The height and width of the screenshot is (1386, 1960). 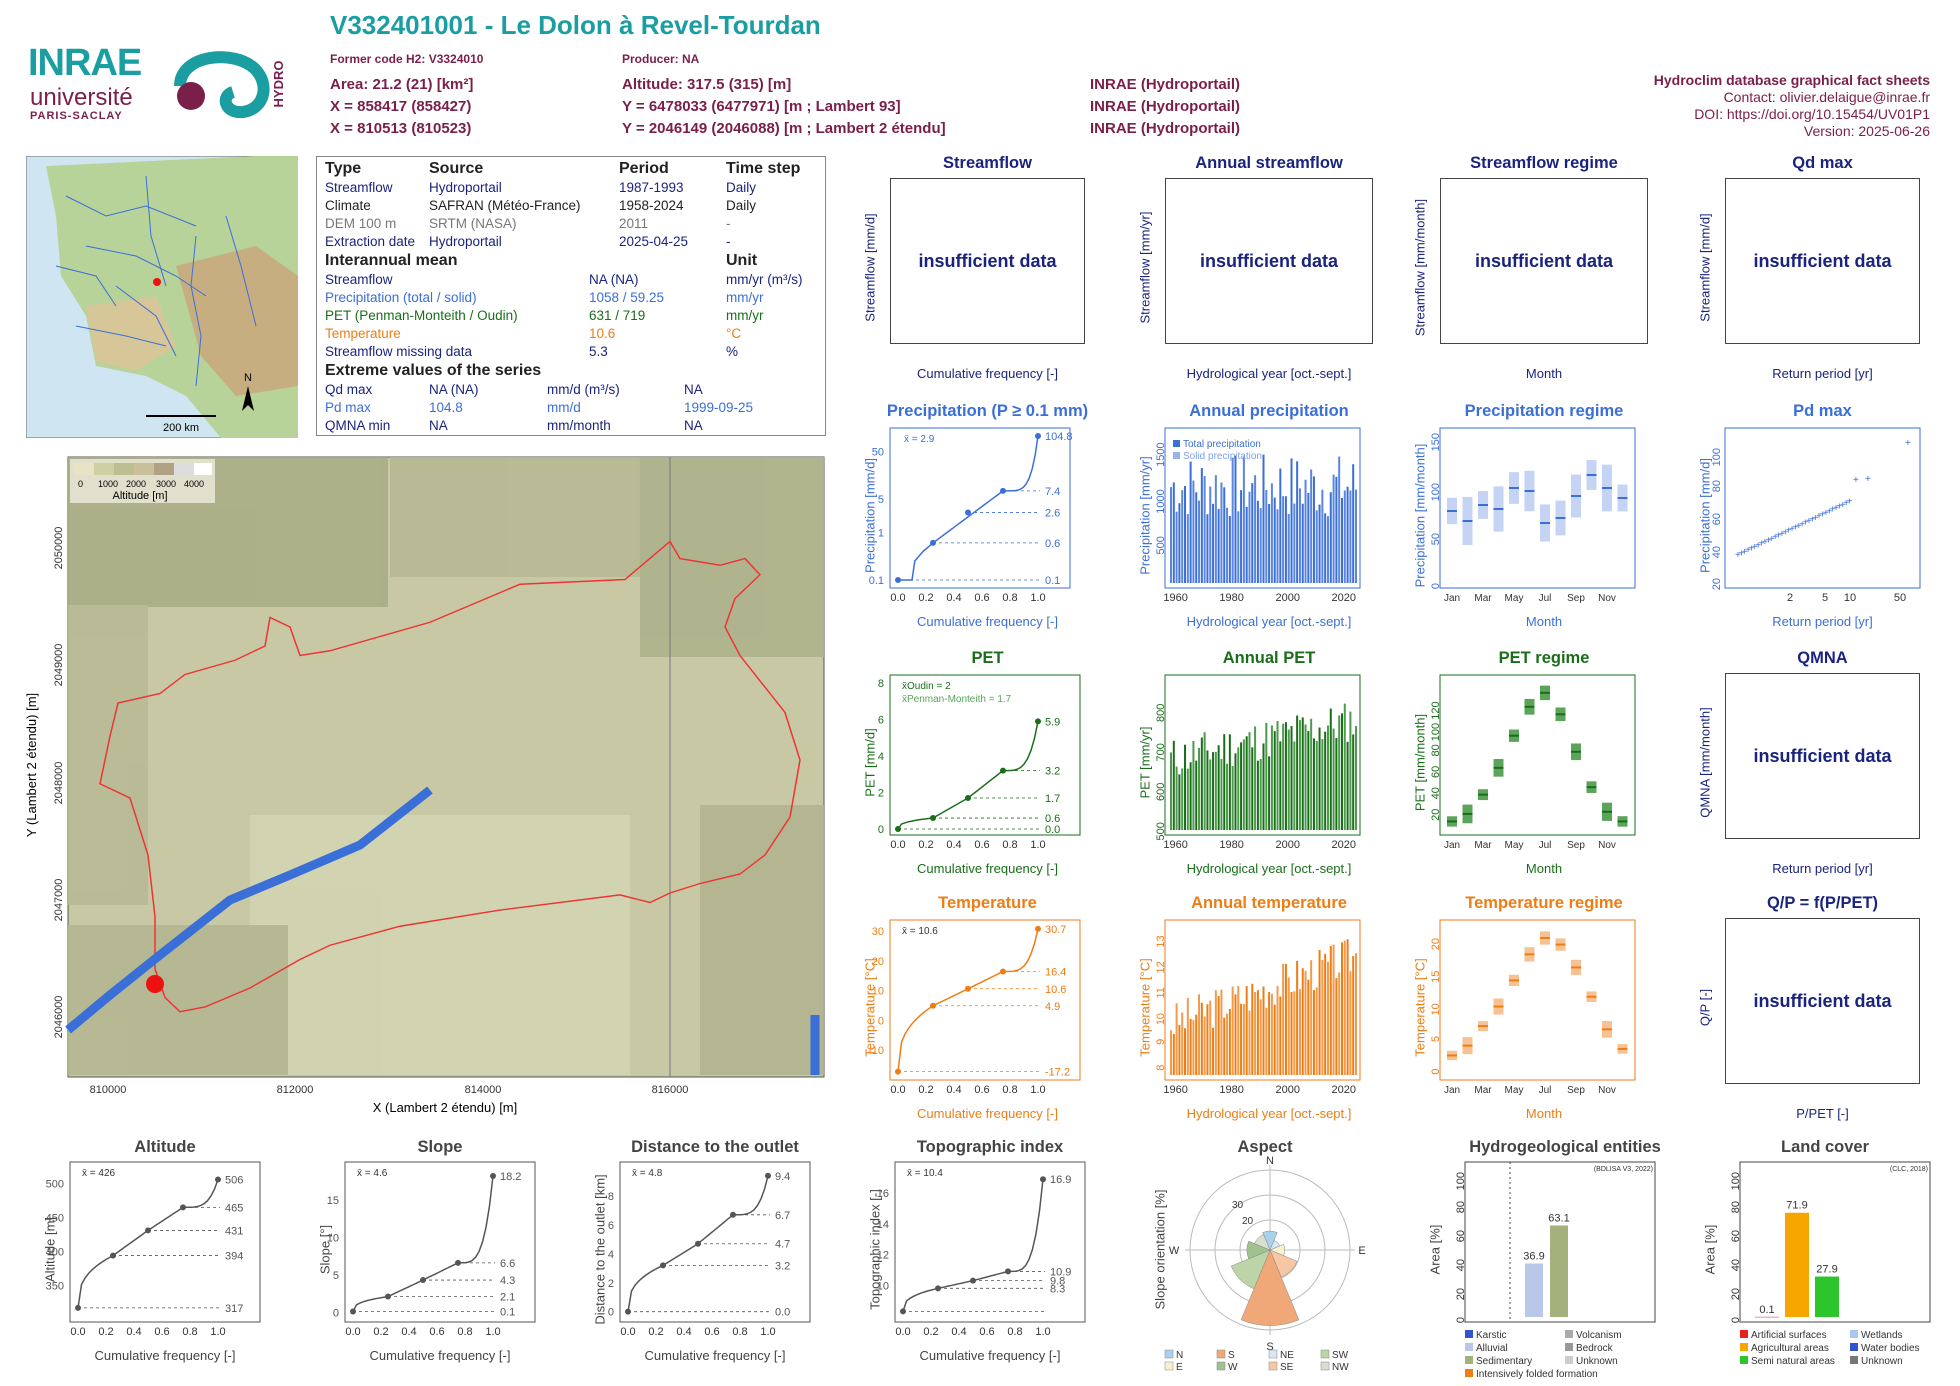 I want to click on aspect-legend-swatch, so click(x=1169, y=1354).